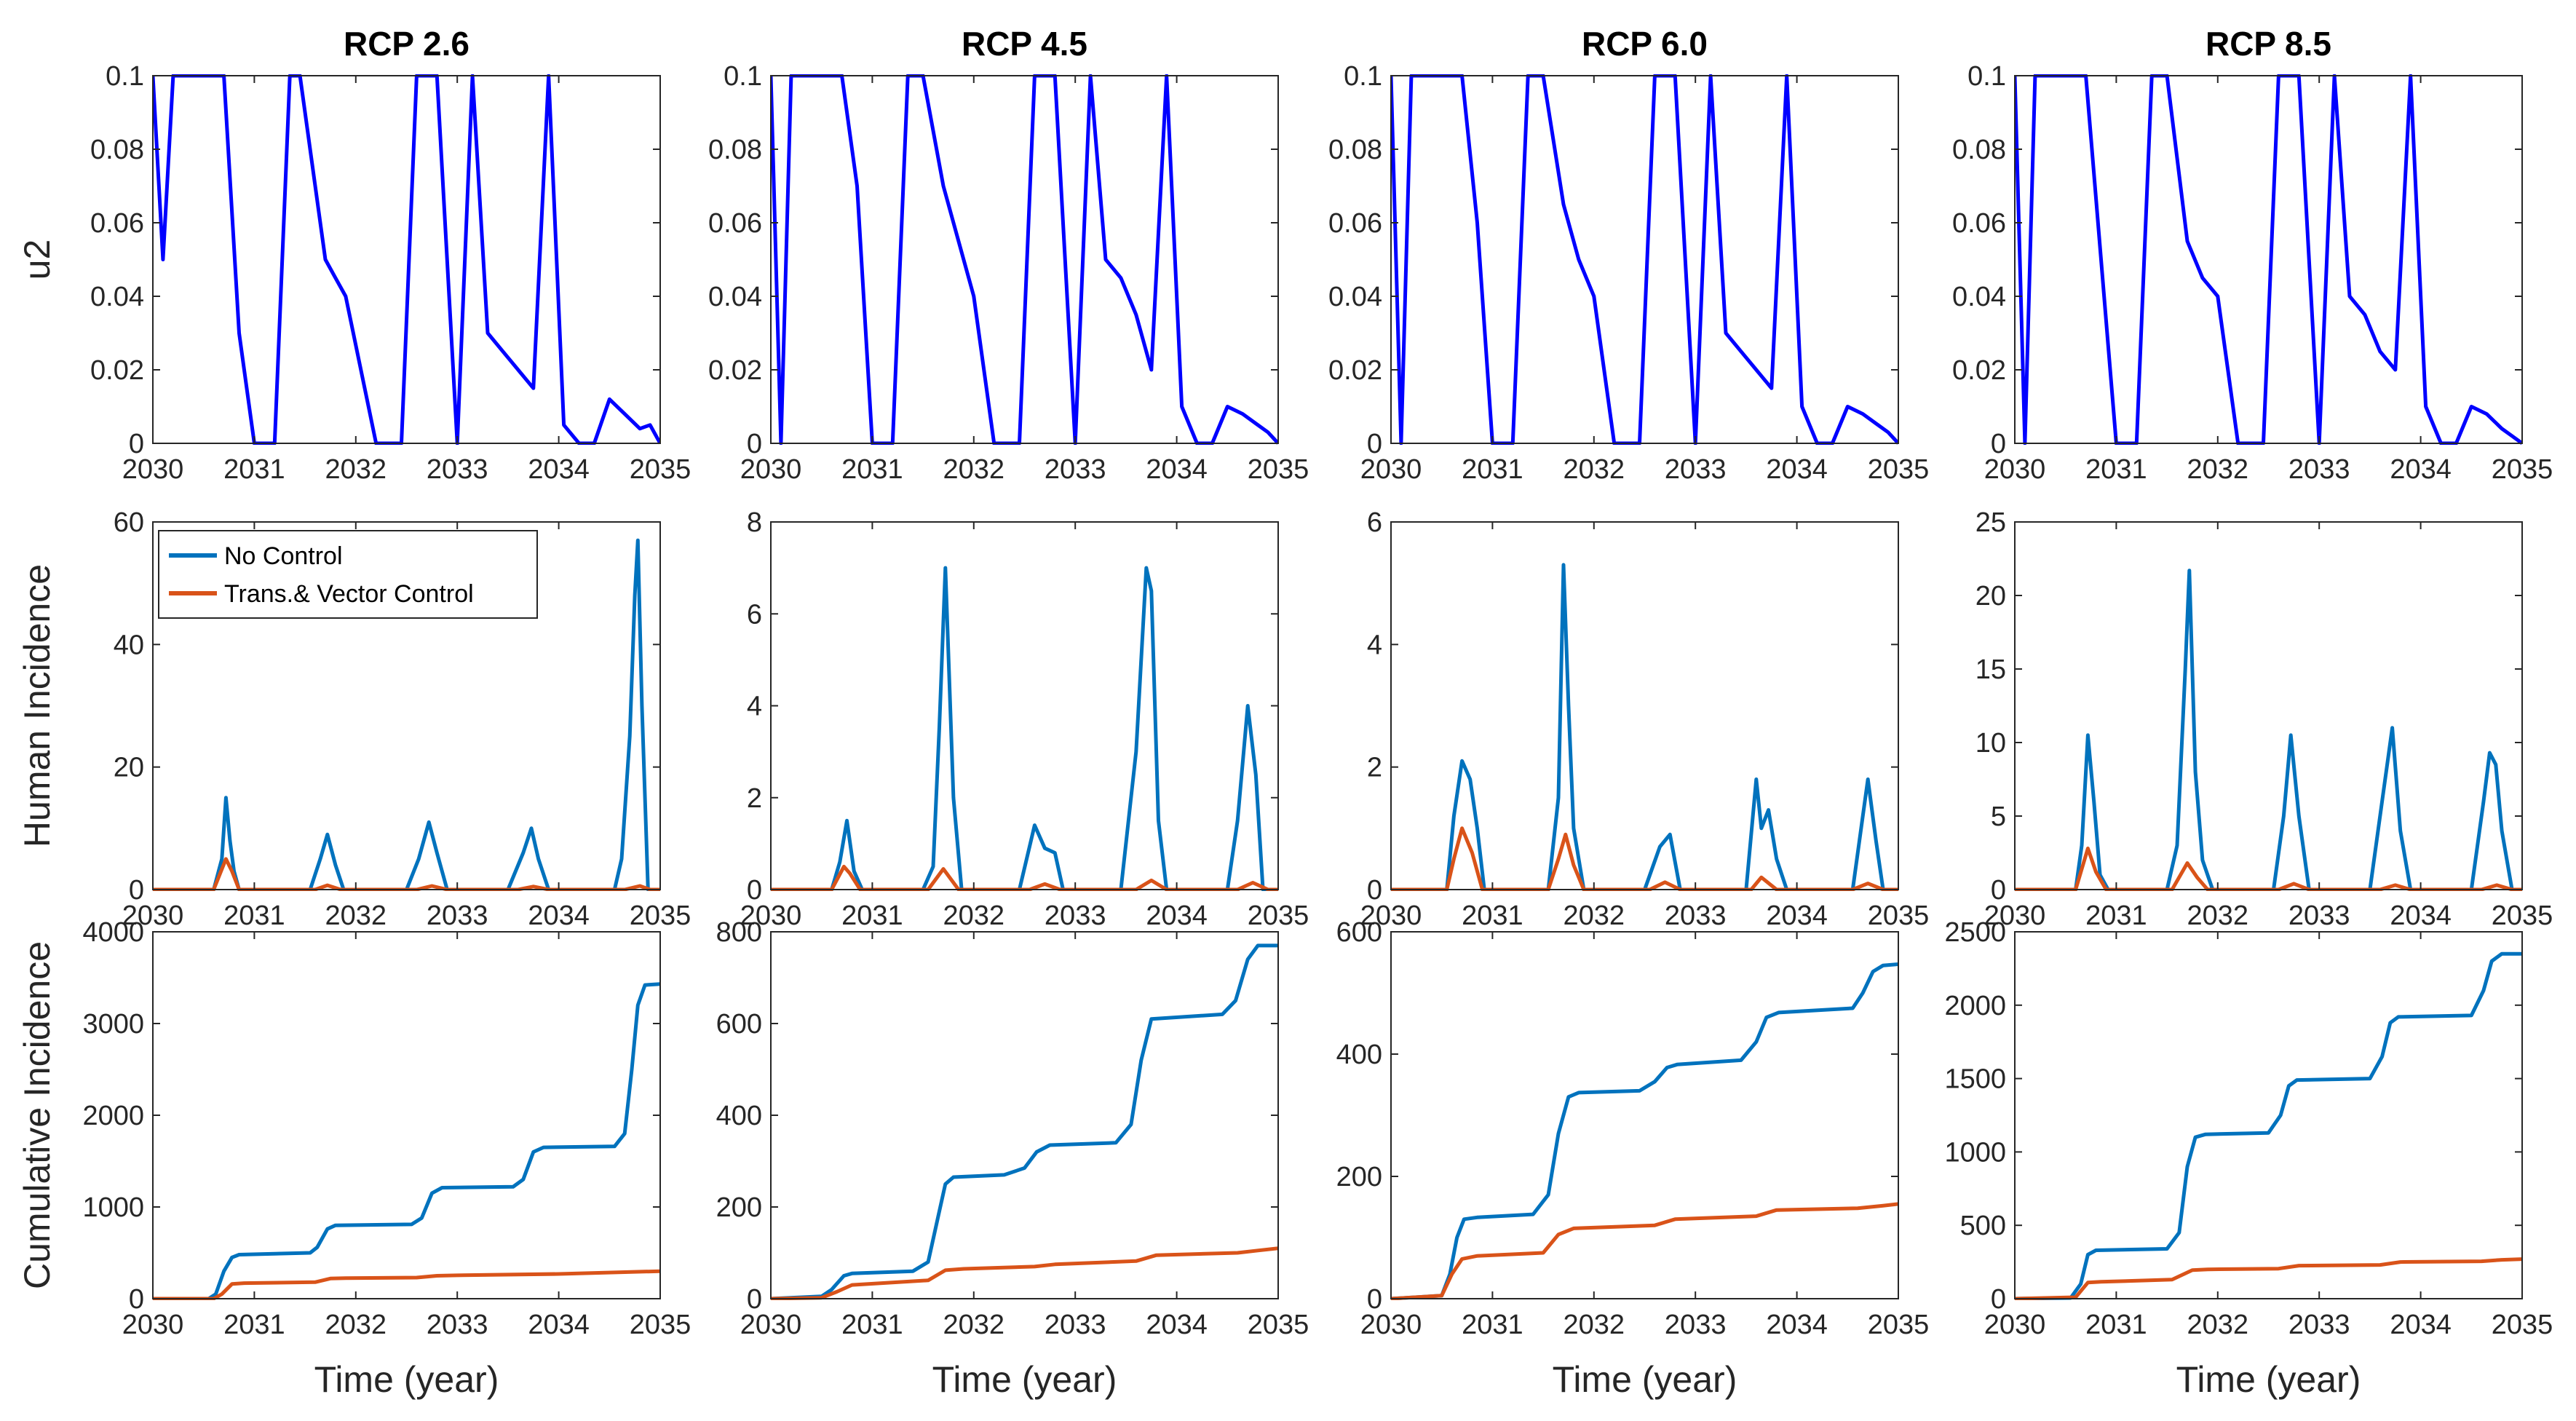 The height and width of the screenshot is (1421, 2576). What do you see at coordinates (754, 522) in the screenshot?
I see `y-tick-label: 8` at bounding box center [754, 522].